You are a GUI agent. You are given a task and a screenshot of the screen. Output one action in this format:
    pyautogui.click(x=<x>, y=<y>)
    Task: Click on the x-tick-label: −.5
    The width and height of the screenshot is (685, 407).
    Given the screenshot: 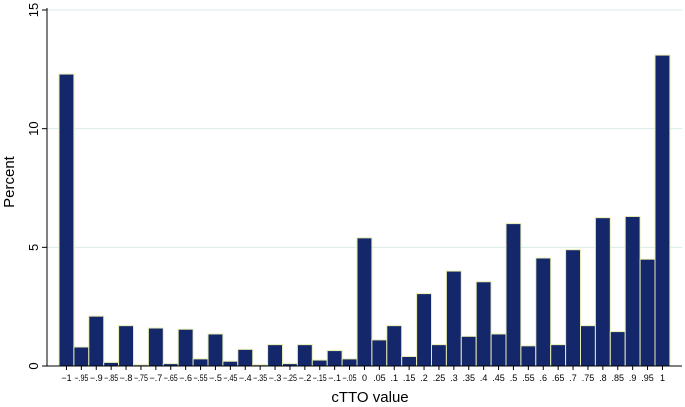 What is the action you would take?
    pyautogui.click(x=215, y=378)
    